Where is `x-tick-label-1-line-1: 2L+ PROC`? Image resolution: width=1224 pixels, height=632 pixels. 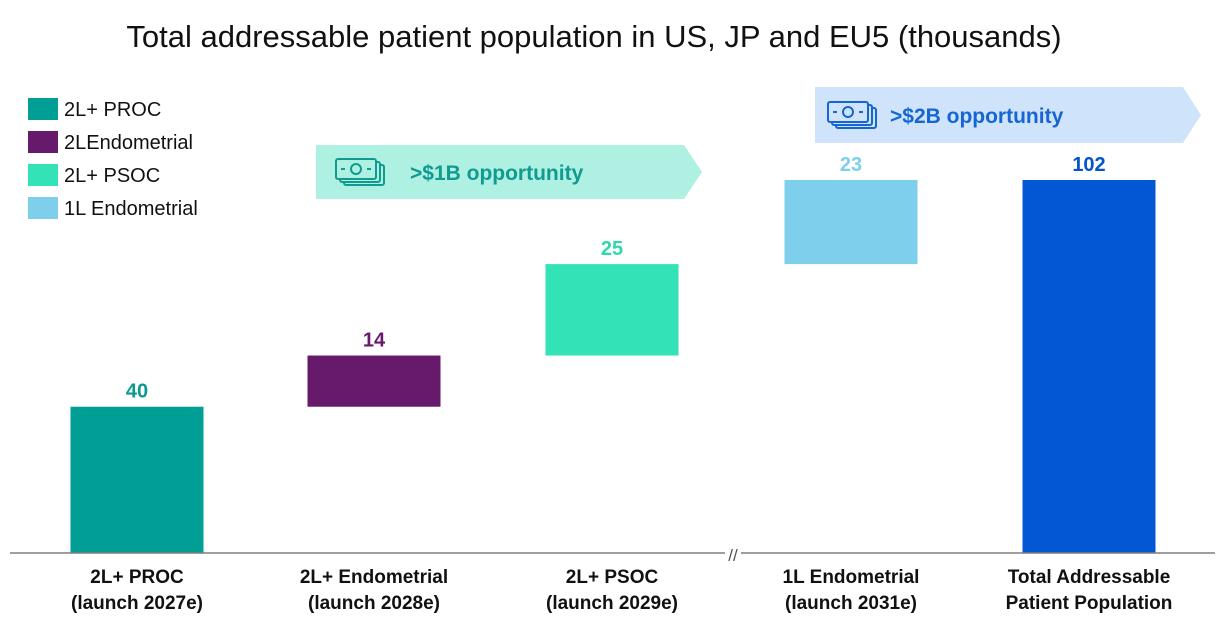
x-tick-label-1-line-1: 2L+ PROC is located at coordinates (137, 577).